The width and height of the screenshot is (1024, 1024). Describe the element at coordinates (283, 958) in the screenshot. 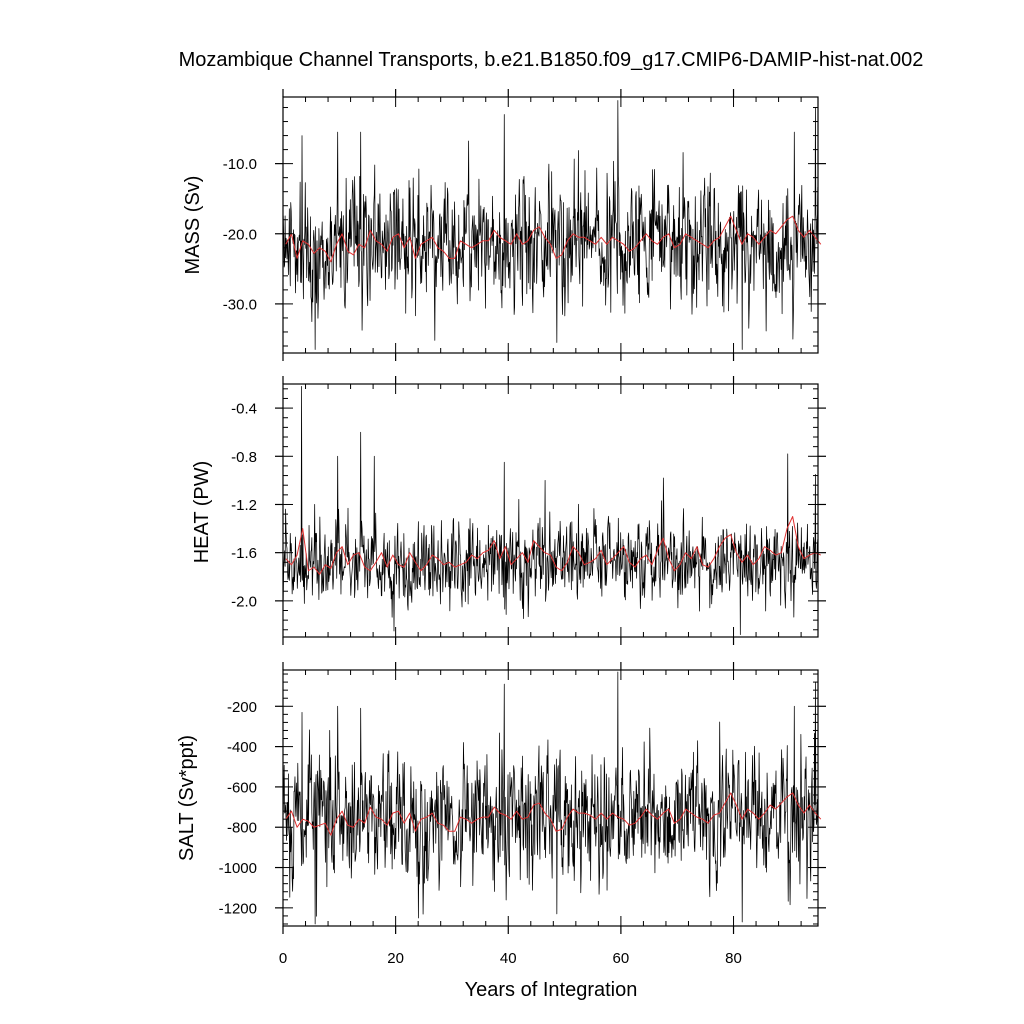

I see `x-tick-label: 0` at that location.